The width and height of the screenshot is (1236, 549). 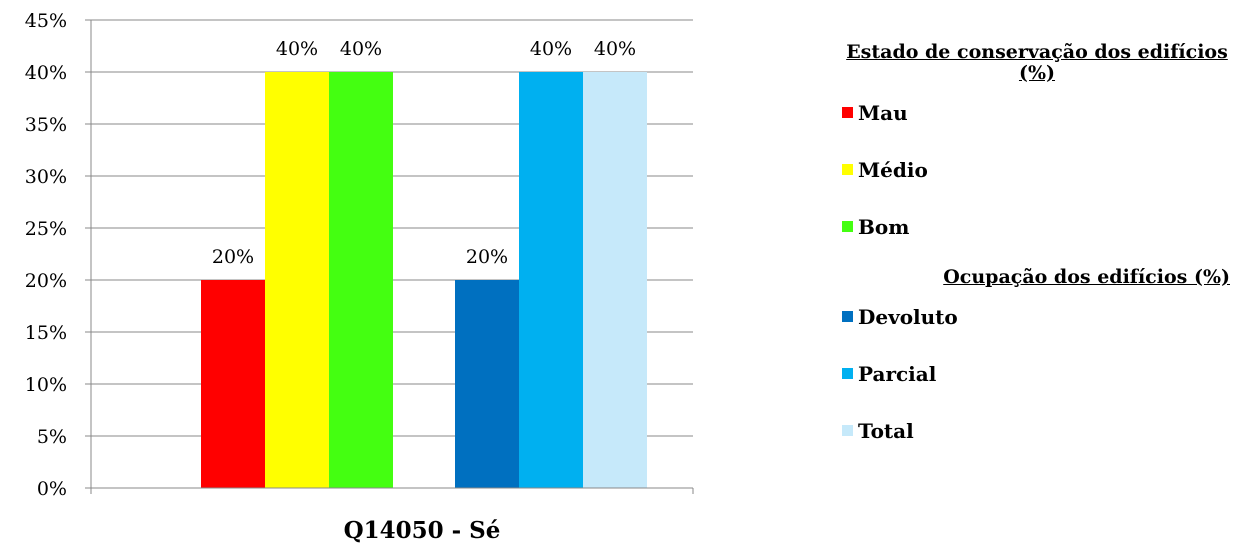 I want to click on bar-total, so click(x=615, y=280).